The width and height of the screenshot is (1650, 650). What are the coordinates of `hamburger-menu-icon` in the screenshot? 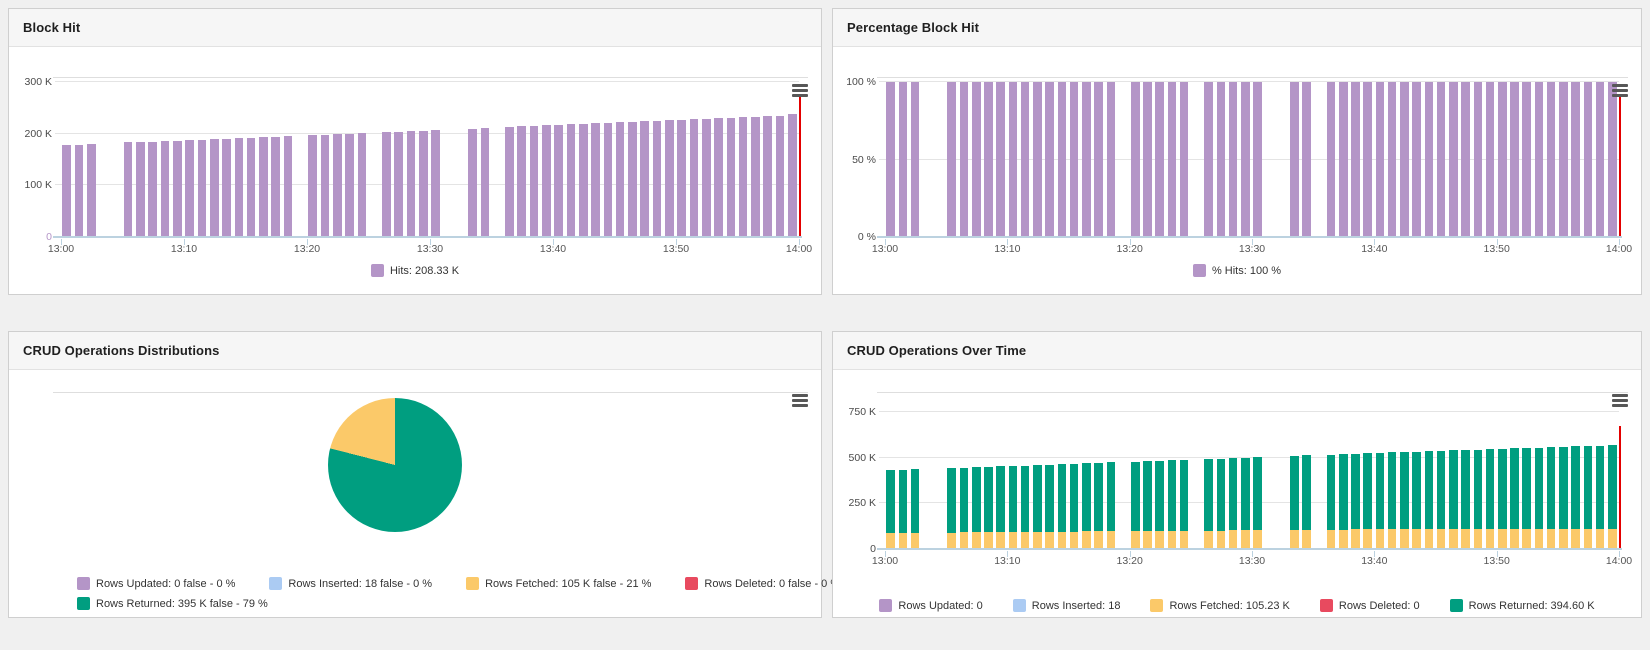 It's located at (800, 91).